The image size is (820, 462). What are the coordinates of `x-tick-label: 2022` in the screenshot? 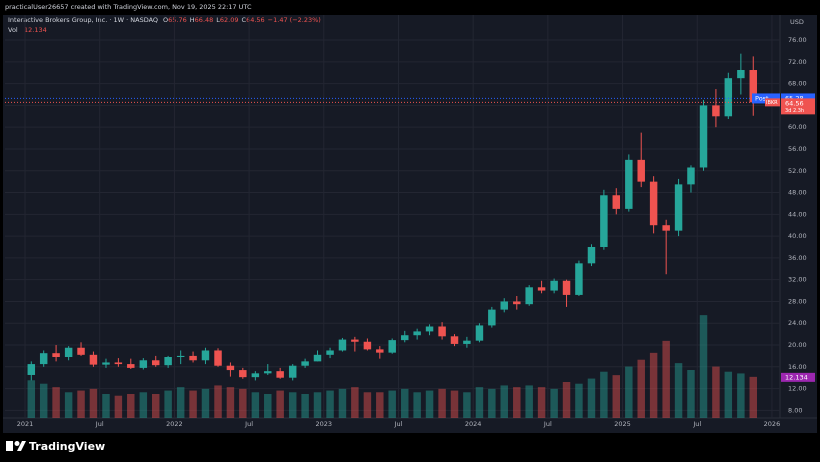 It's located at (174, 424).